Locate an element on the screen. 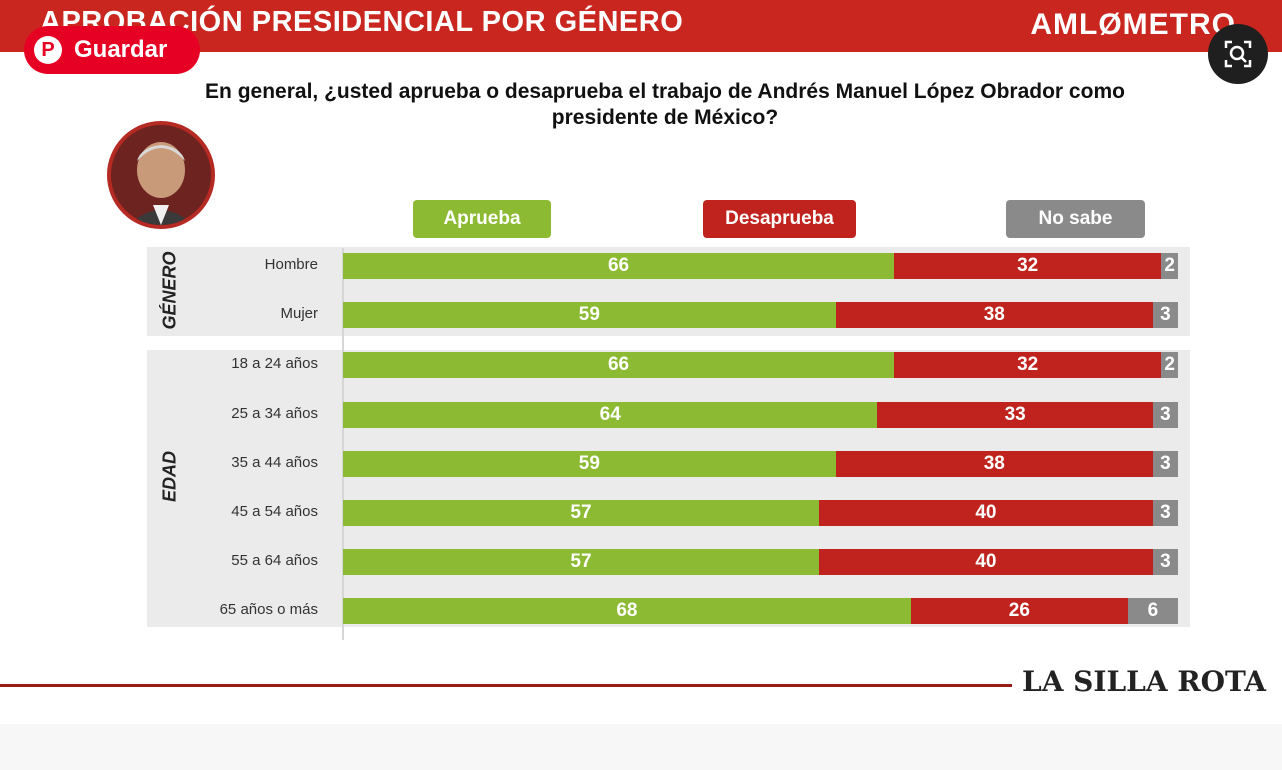 This screenshot has width=1282, height=770. legend-desaprueba: Desaprueba is located at coordinates (779, 219).